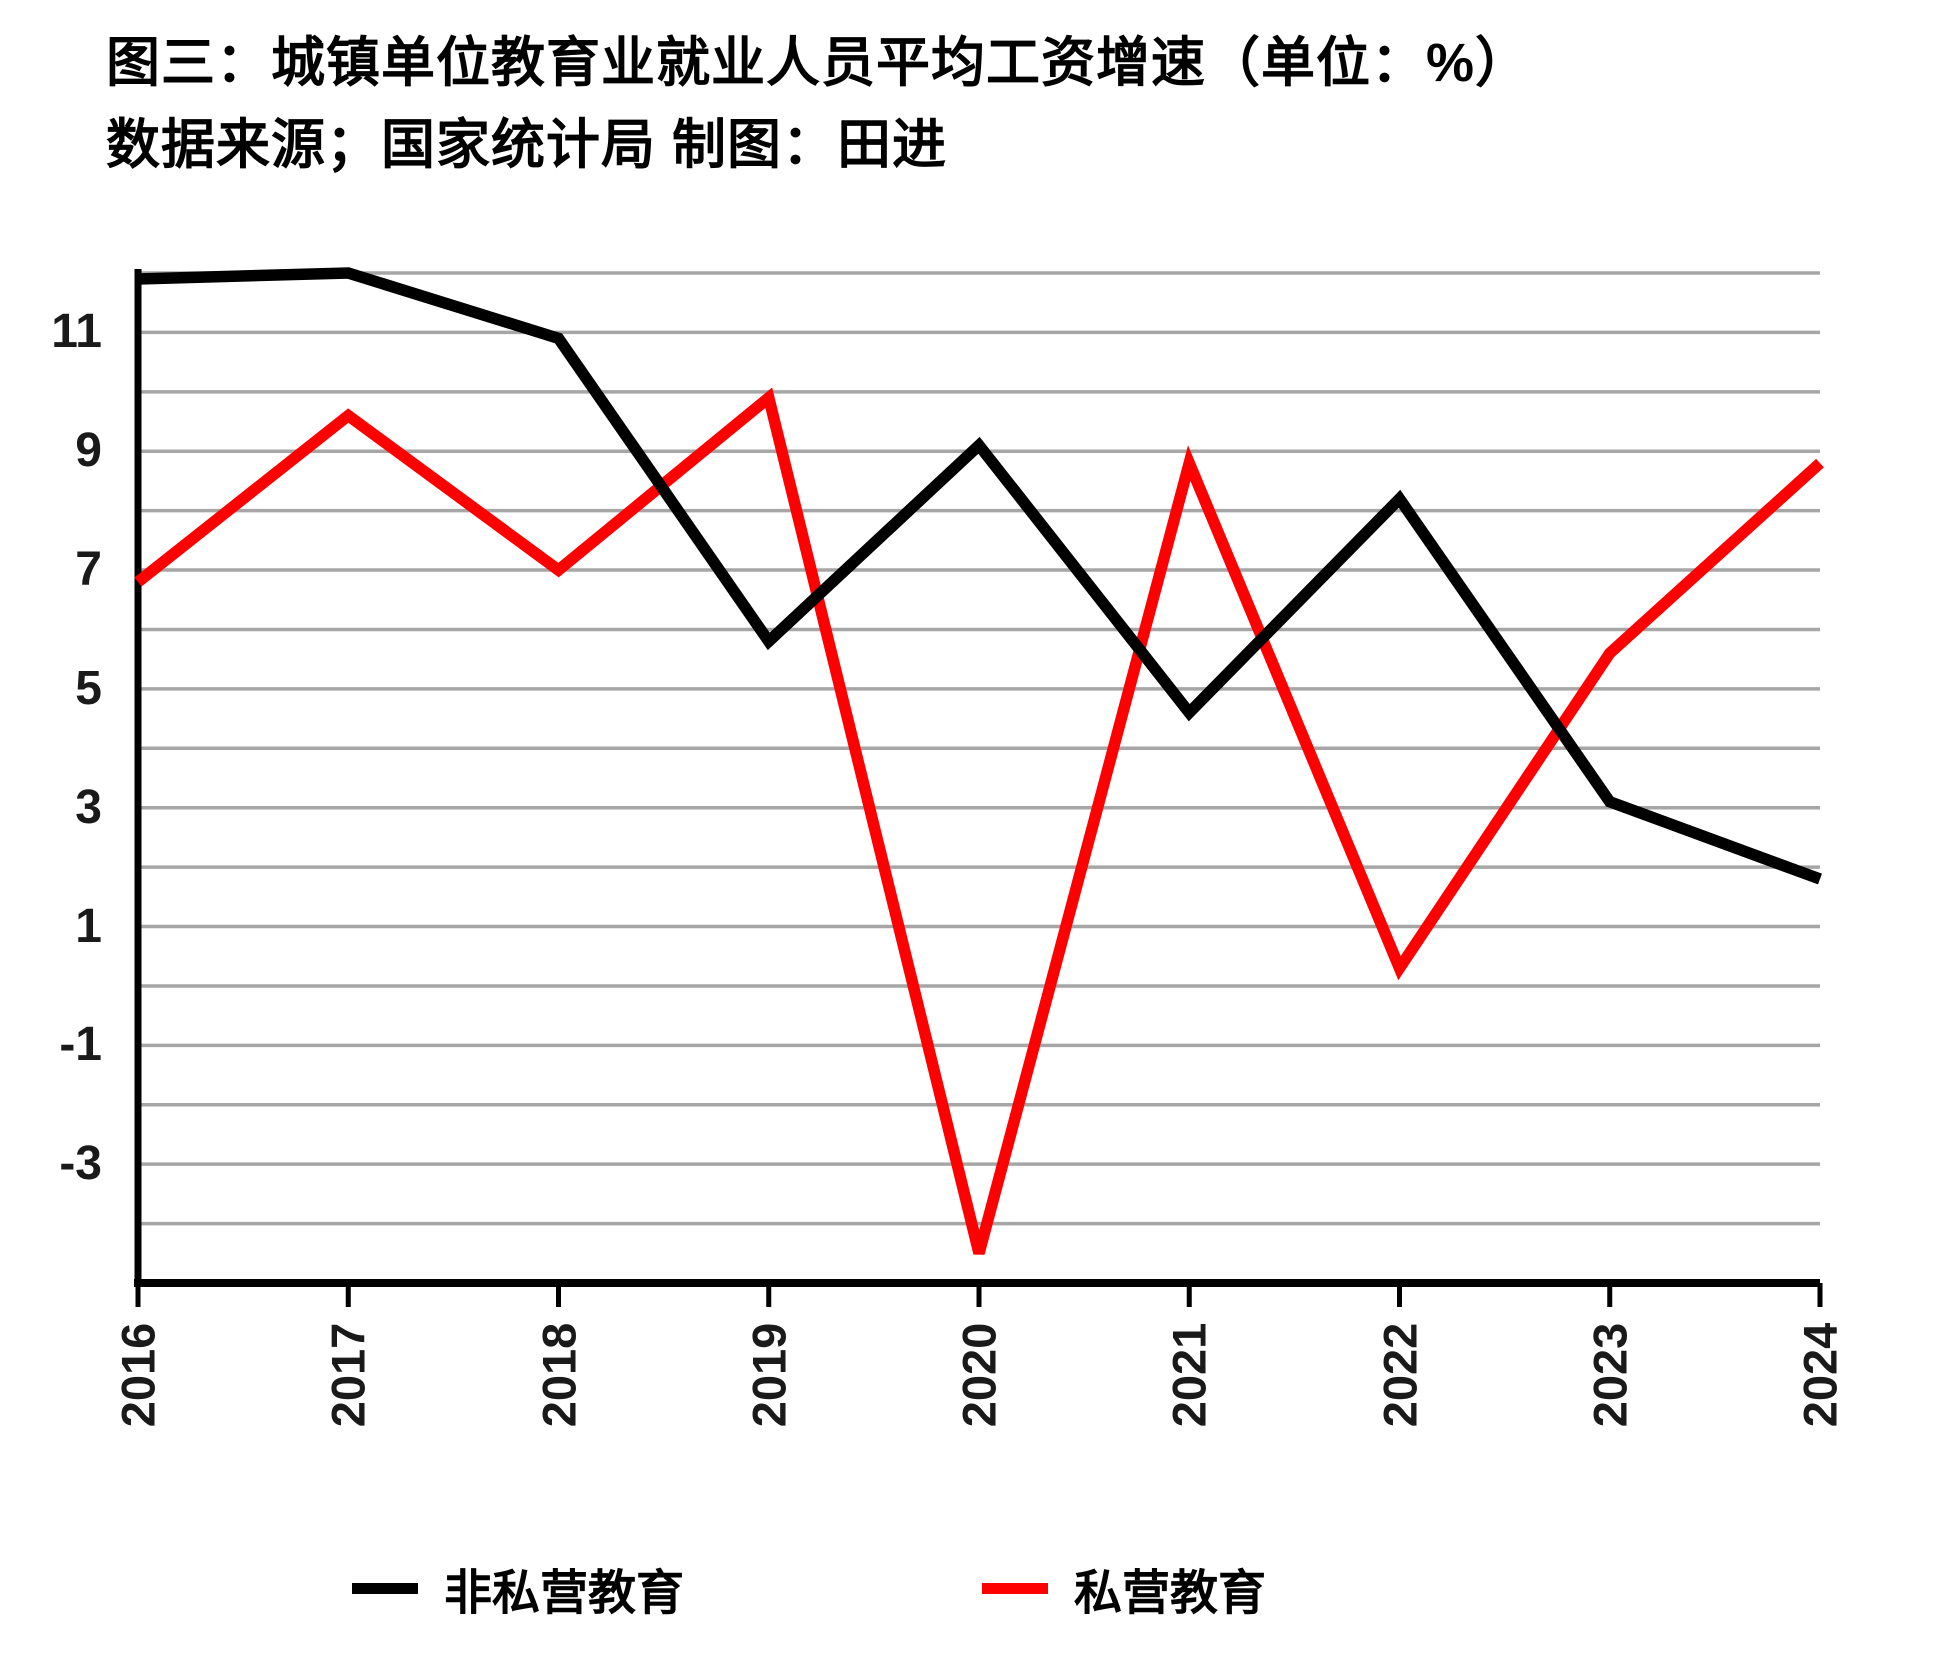 The width and height of the screenshot is (1934, 1661). What do you see at coordinates (348, 1375) in the screenshot?
I see `x-tick-label: 2017` at bounding box center [348, 1375].